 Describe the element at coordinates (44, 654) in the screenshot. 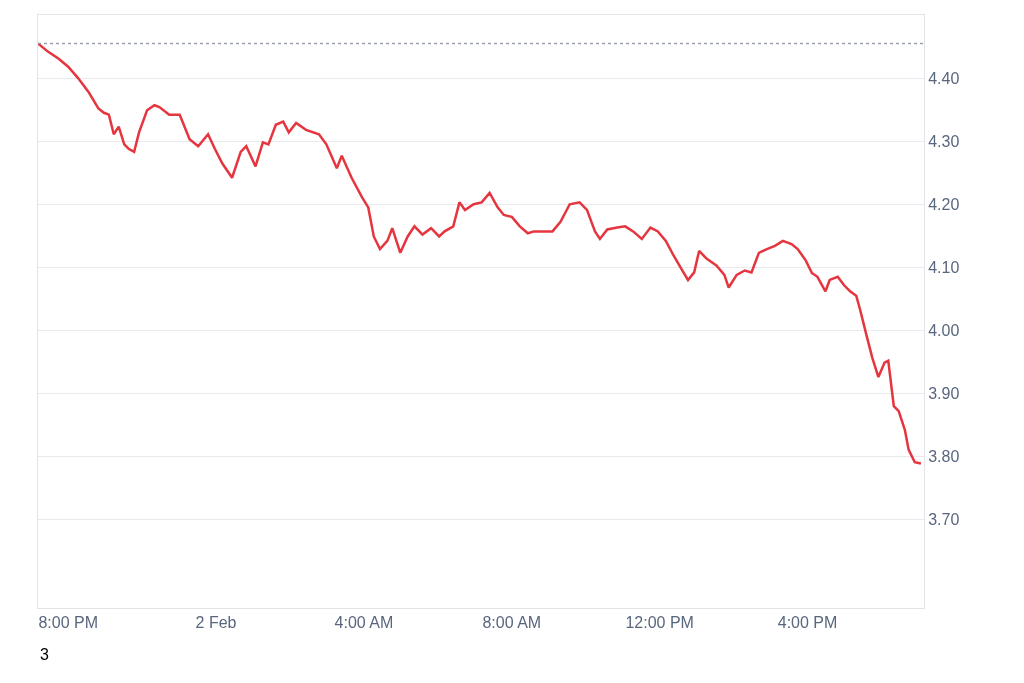

I see `text: 3` at that location.